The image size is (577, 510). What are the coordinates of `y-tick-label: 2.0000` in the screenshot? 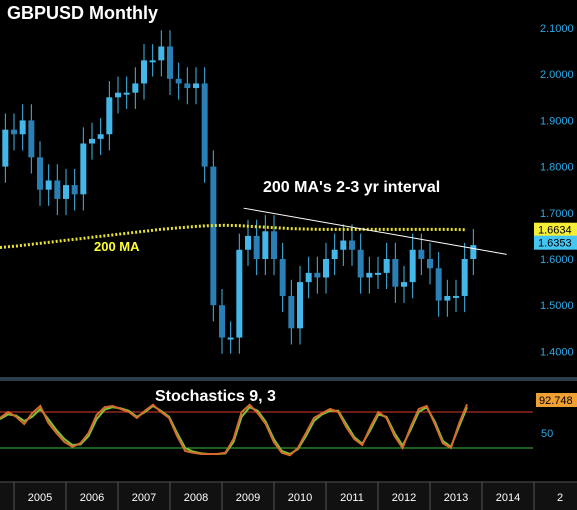 It's located at (557, 75).